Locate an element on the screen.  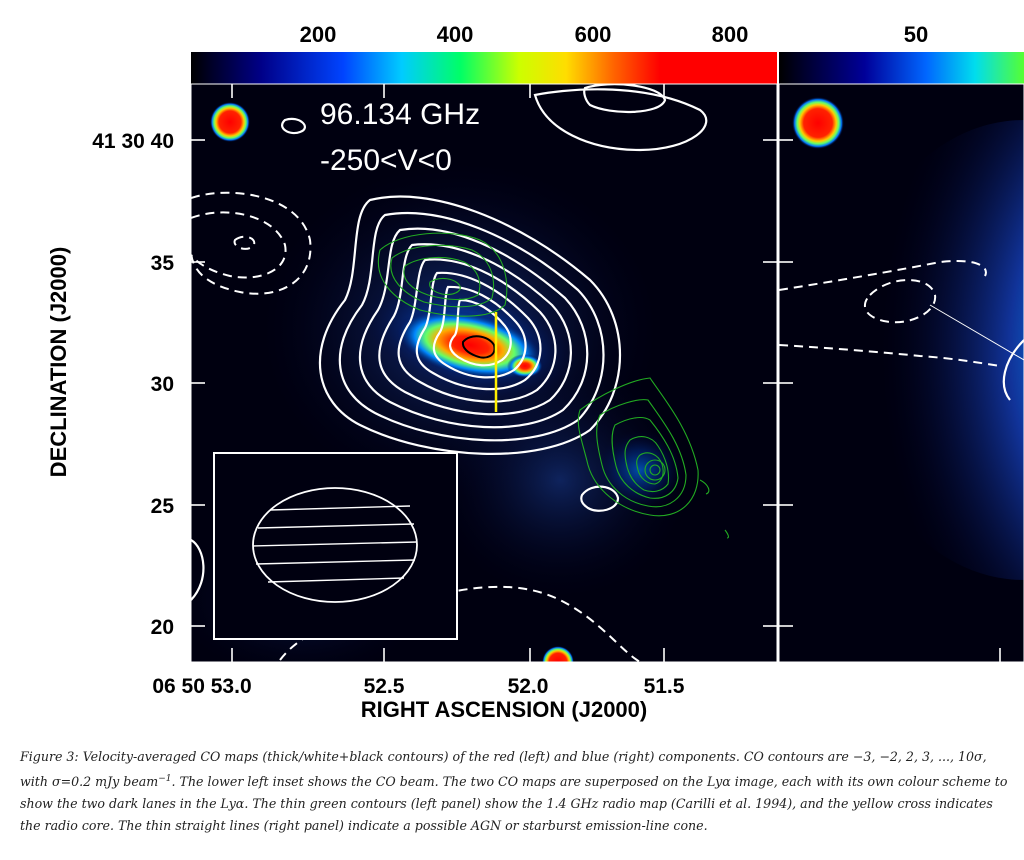
colorbar-right-label-1: 50 is located at coordinates (916, 34).